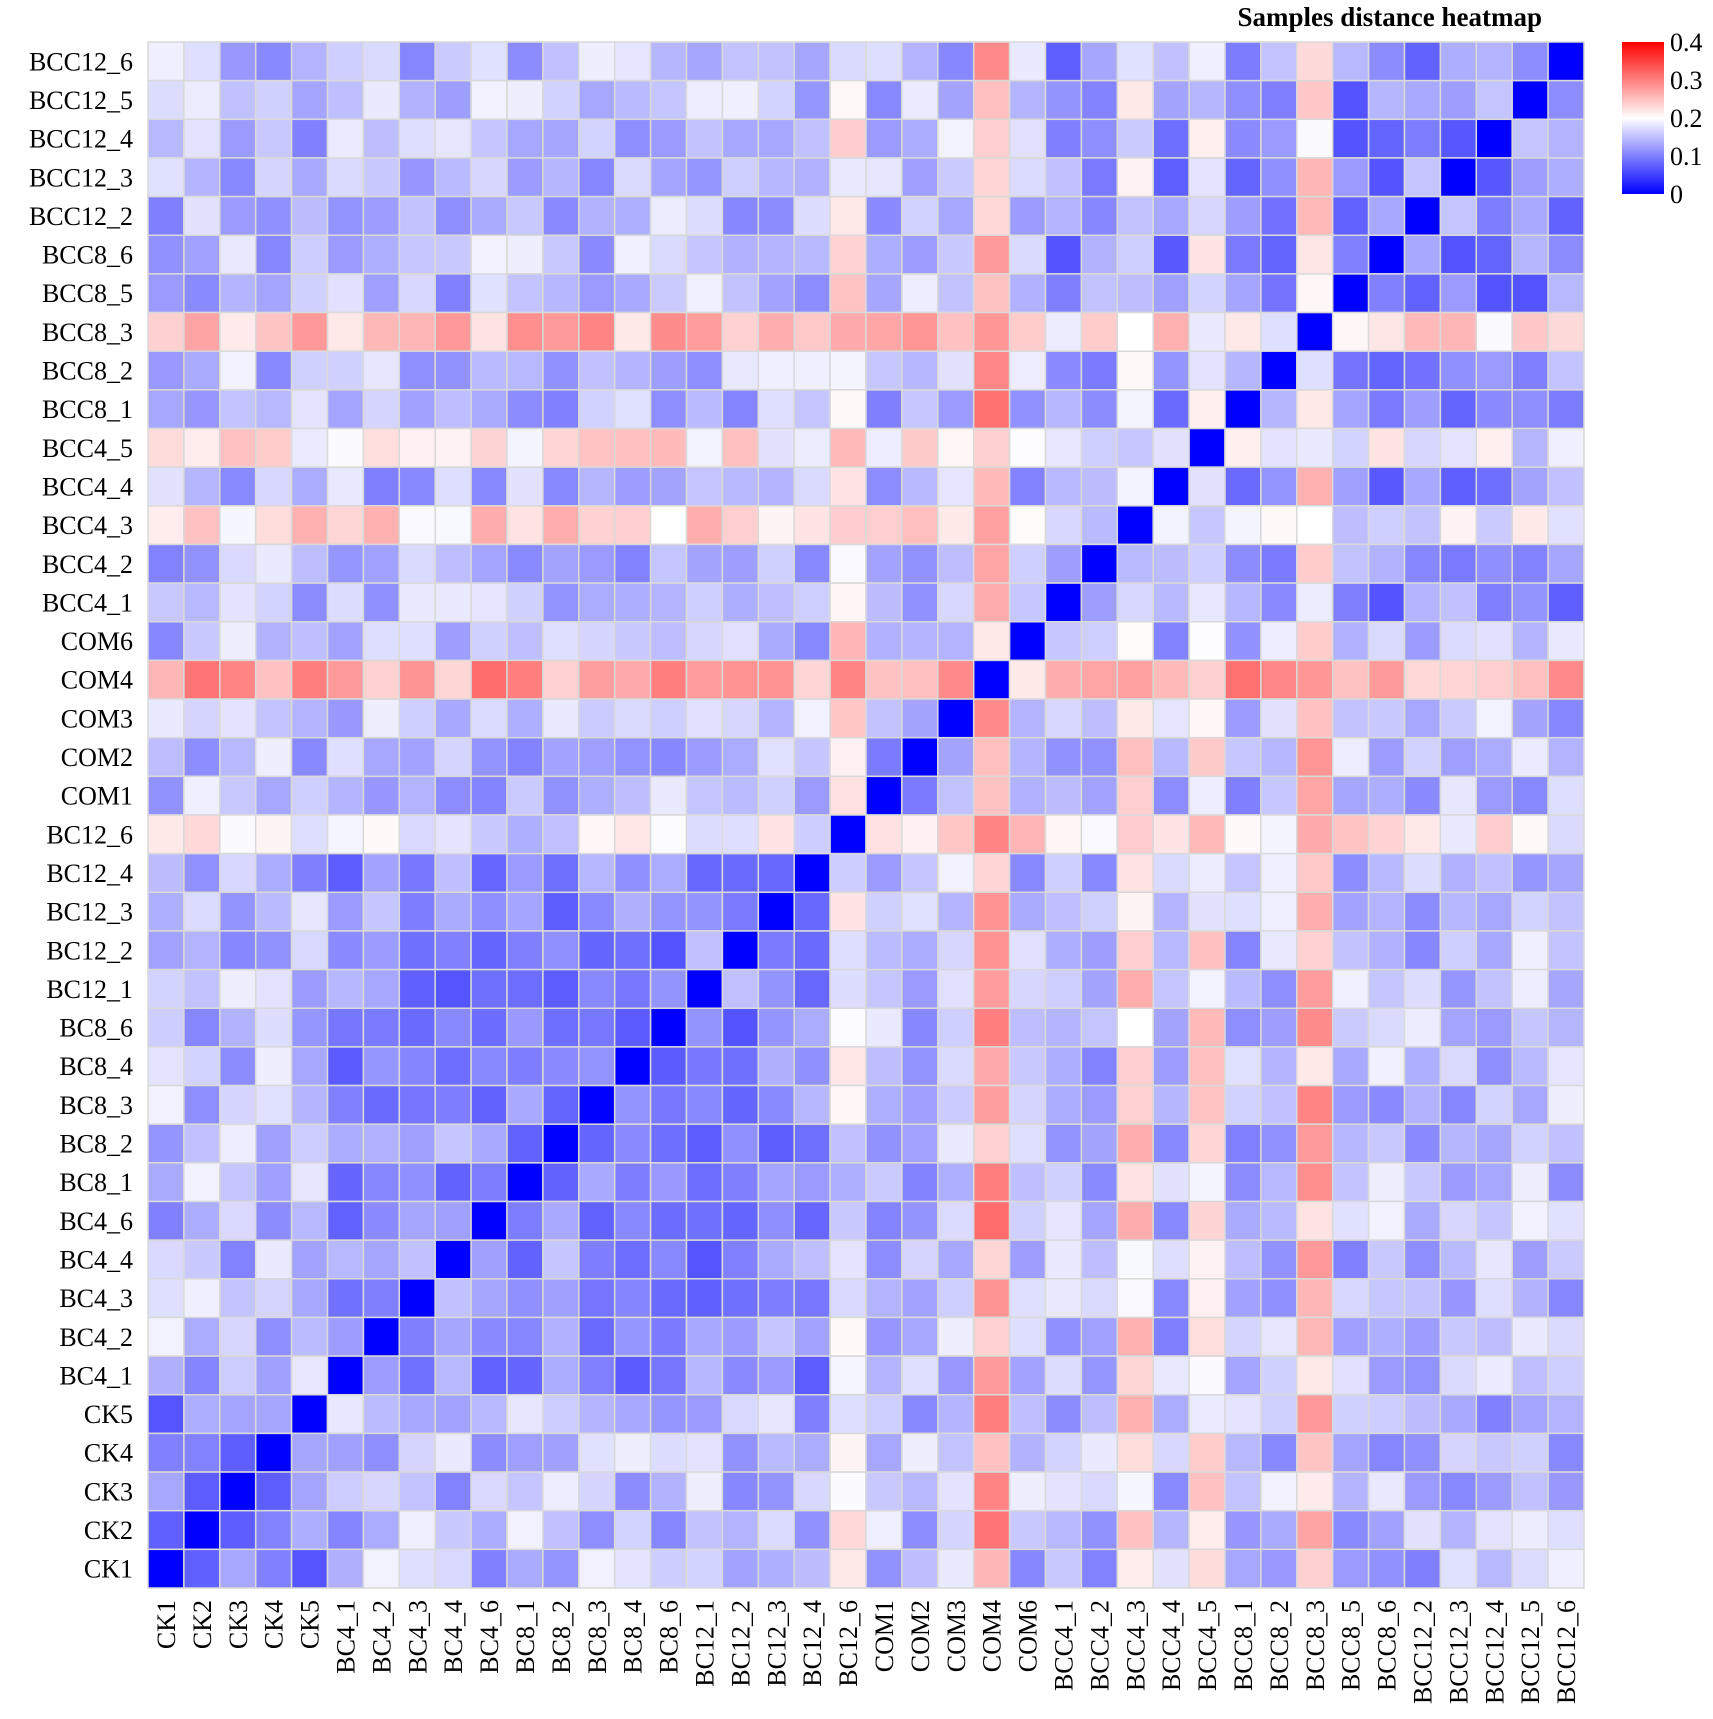 This screenshot has width=1713, height=1719. I want to click on y-tick-label: BC4_3, so click(96, 1298).